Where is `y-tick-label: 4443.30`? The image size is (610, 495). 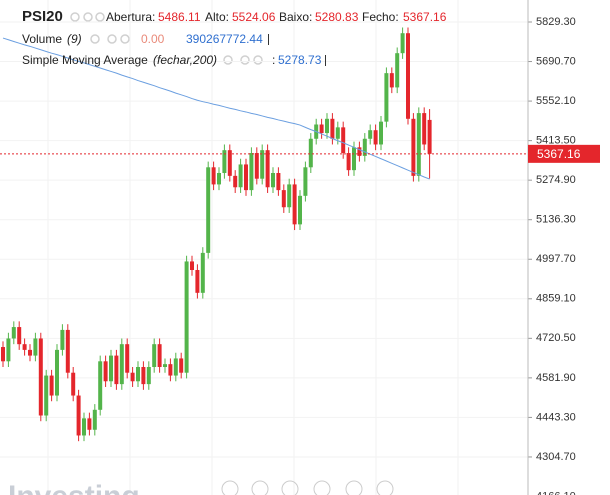 y-tick-label: 4443.30 is located at coordinates (556, 417).